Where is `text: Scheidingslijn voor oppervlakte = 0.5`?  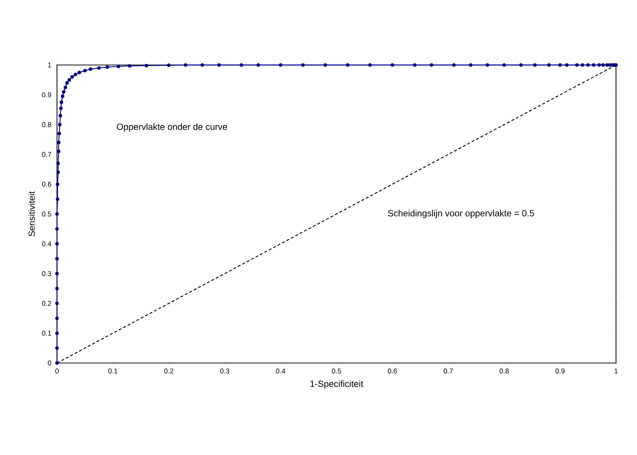 text: Scheidingslijn voor oppervlakte = 0.5 is located at coordinates (461, 214).